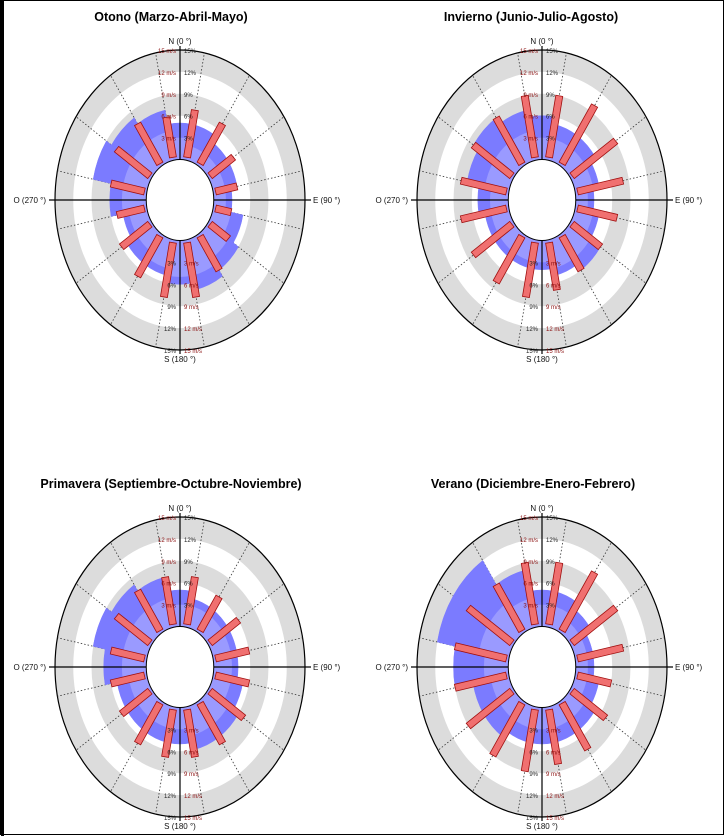 The height and width of the screenshot is (837, 724). I want to click on chart-title: Primavera (Septiembre-Octubre-Noviembre), so click(171, 484).